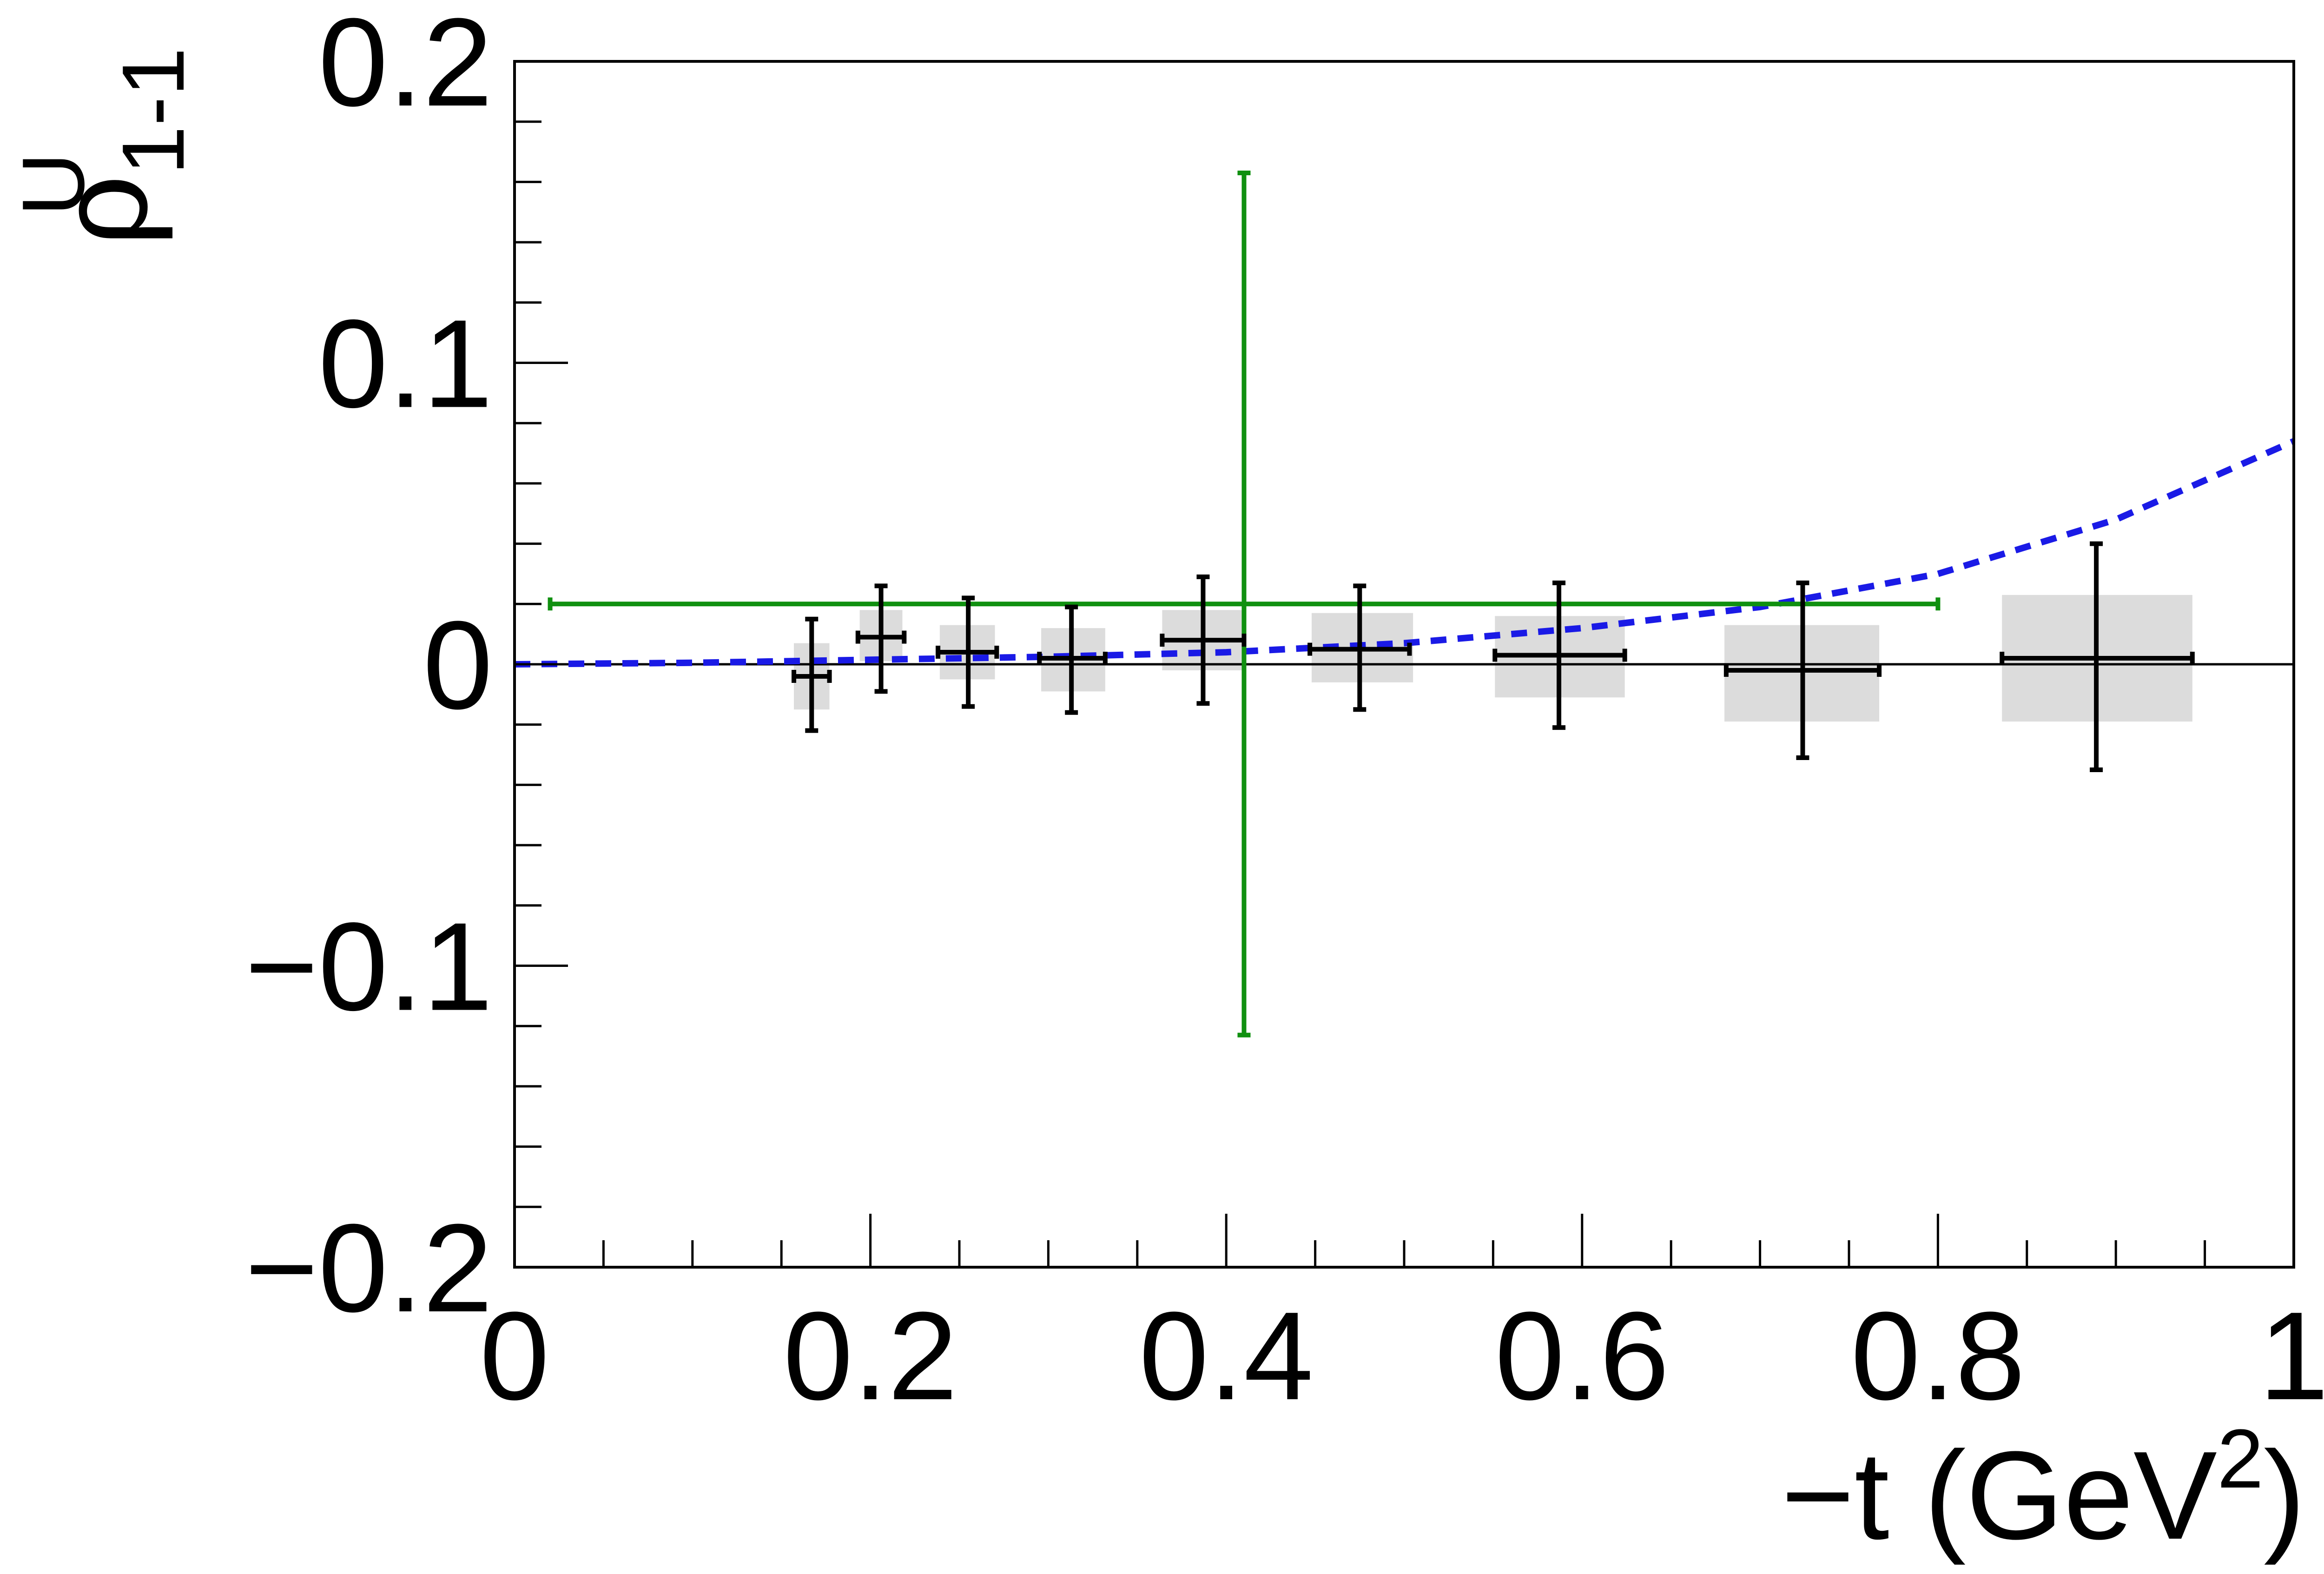 Image resolution: width=2324 pixels, height=1574 pixels. I want to click on y-axis-title-main: ρ, so click(103, 210).